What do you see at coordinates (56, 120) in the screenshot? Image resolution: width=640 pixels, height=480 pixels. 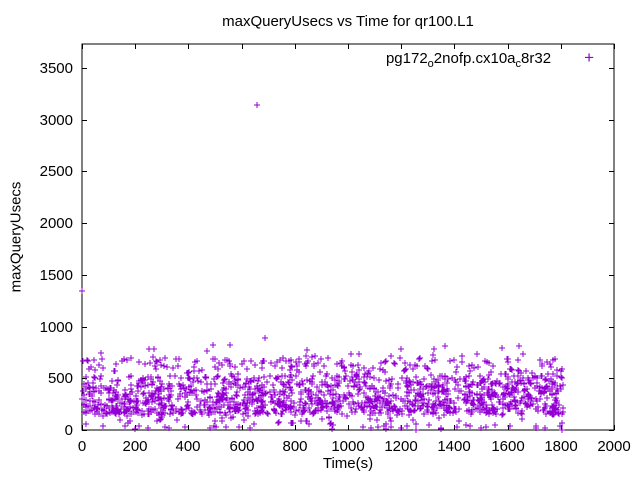 I see `y-tick-label: 3000` at bounding box center [56, 120].